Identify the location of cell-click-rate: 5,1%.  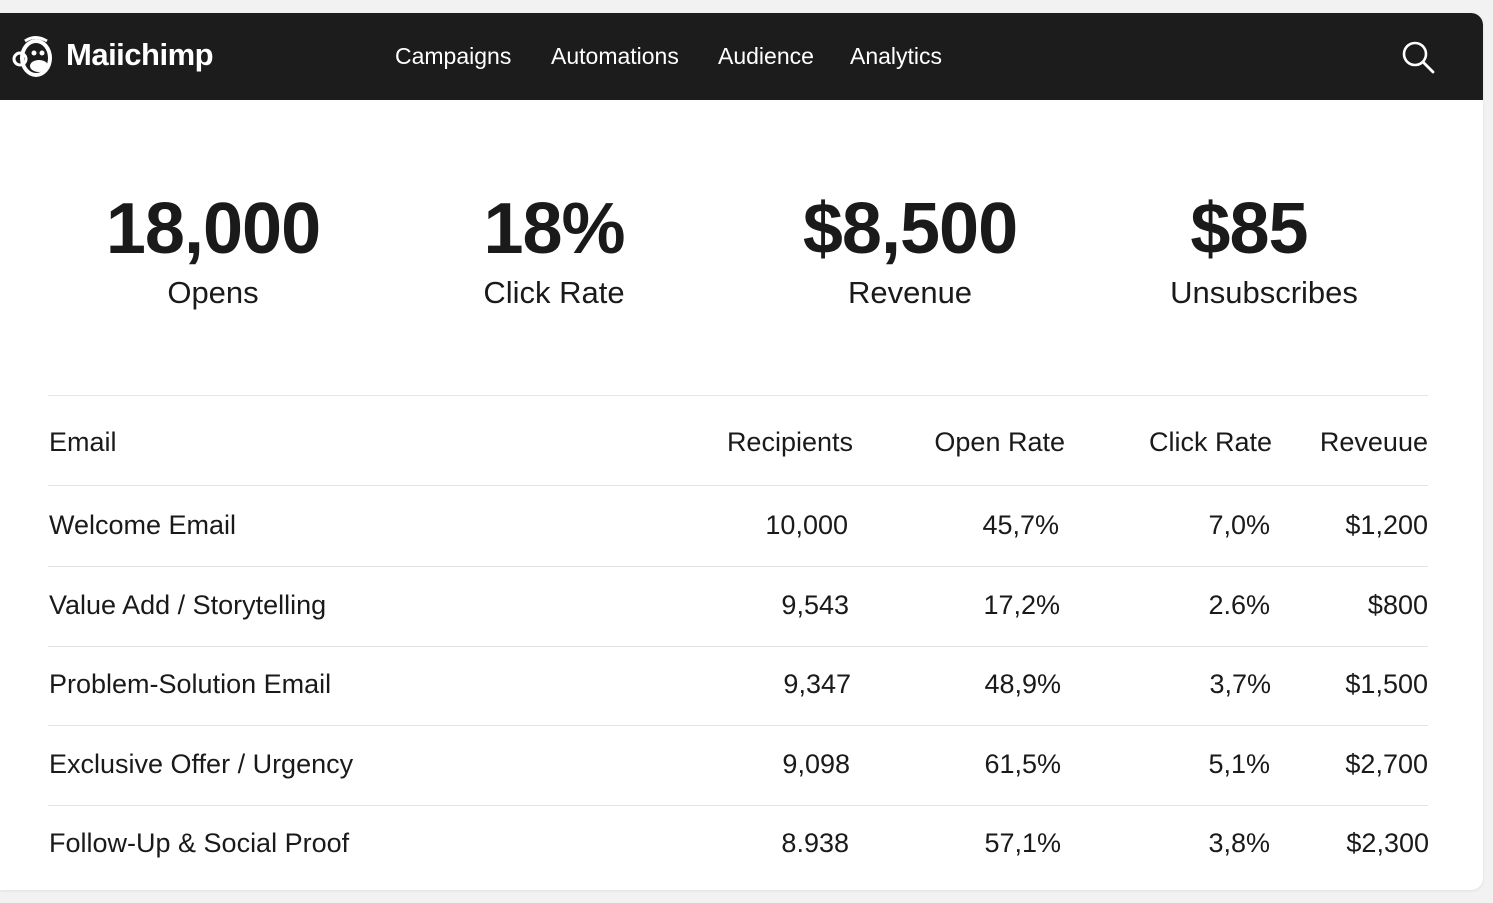
(1239, 764).